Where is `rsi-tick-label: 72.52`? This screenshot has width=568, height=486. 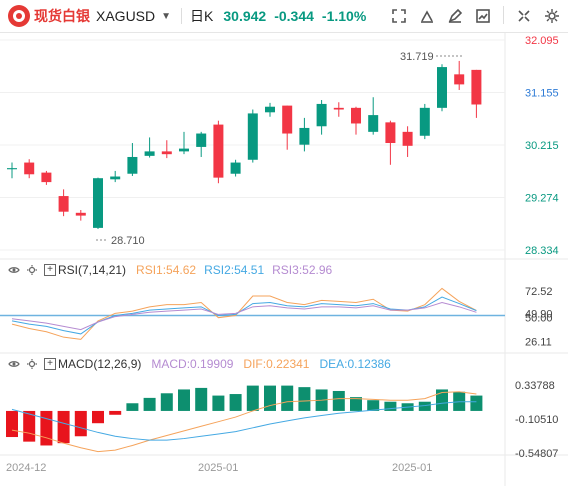 rsi-tick-label: 72.52 is located at coordinates (539, 292).